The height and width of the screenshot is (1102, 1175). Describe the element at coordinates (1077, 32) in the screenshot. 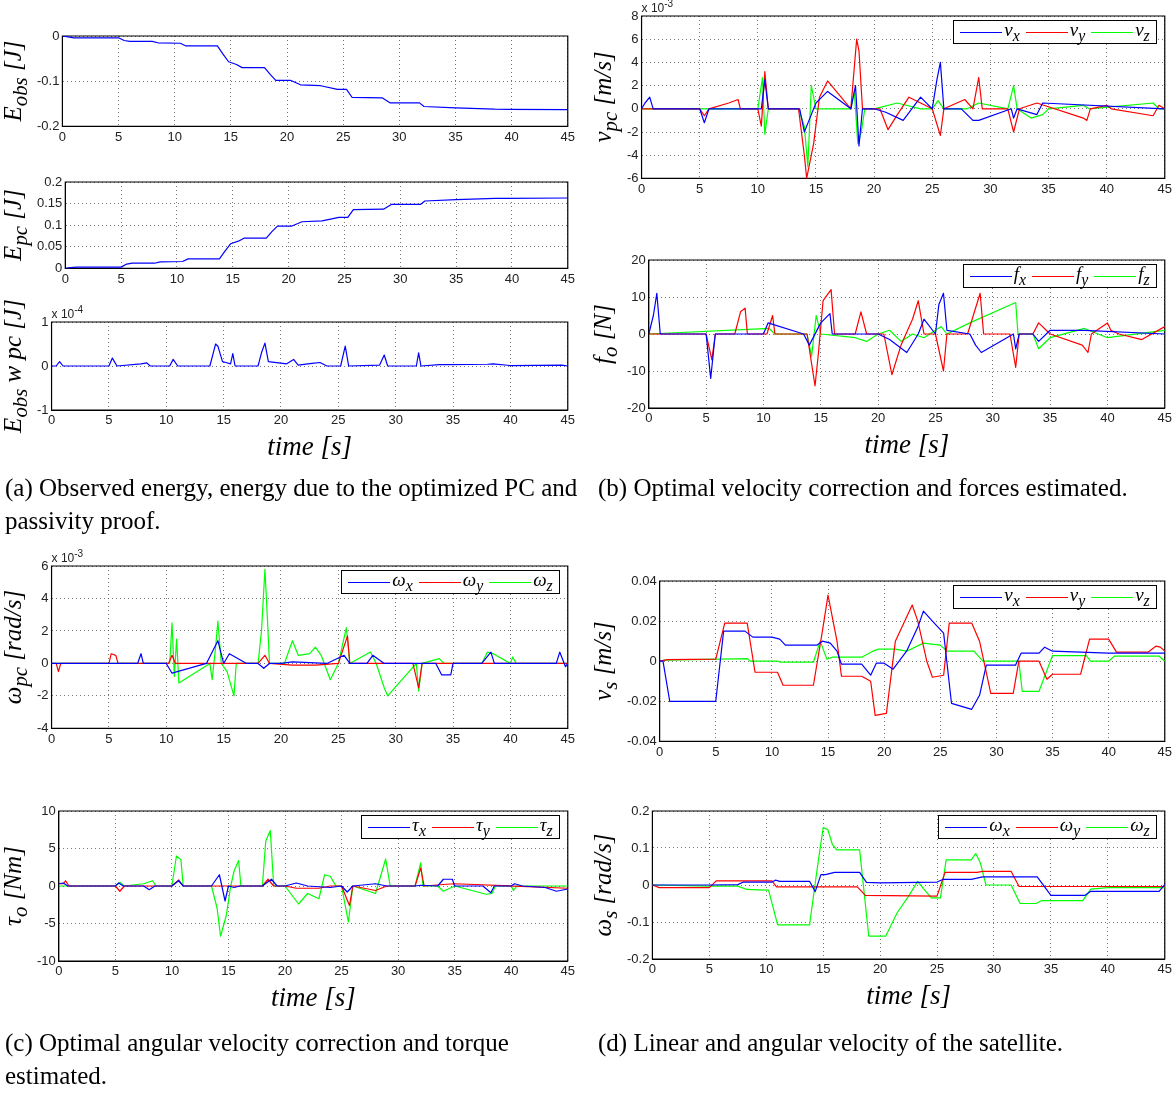

I see `legend-label: v$_{y}$` at that location.